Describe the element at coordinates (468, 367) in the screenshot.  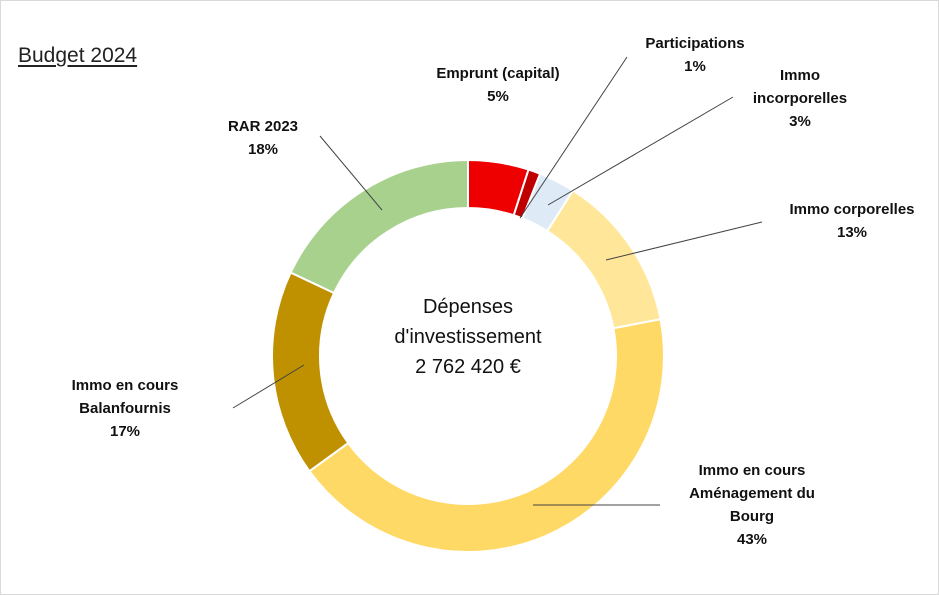
I see `center-total-amount: 2 762 420 €` at that location.